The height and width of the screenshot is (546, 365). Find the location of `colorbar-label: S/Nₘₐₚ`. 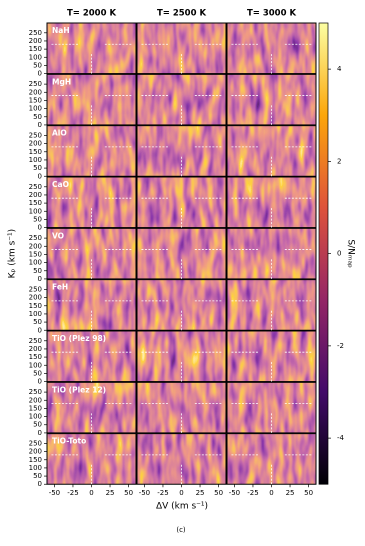

colorbar-label: S/Nₘₐₚ is located at coordinates (351, 253).